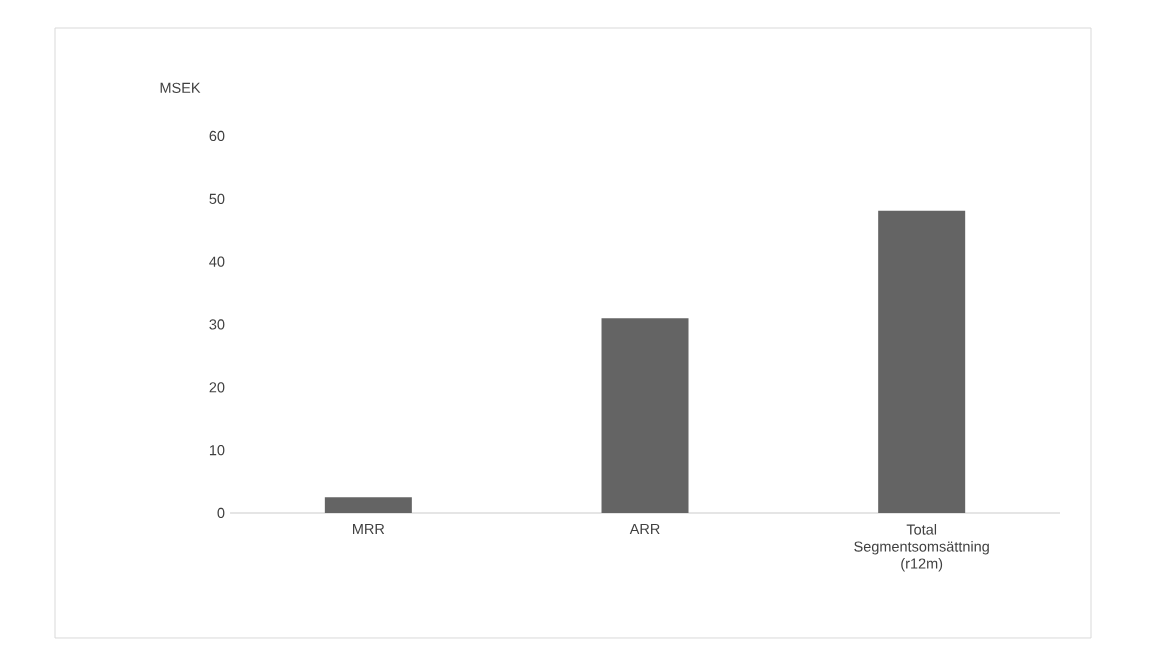  I want to click on x-tick-label: Total Segmentsomsättning (r12m), so click(921, 548).